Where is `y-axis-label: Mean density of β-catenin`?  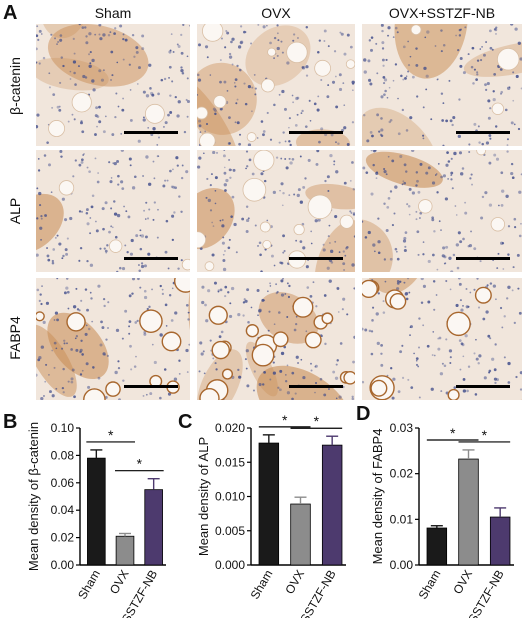
y-axis-label: Mean density of β-catenin is located at coordinates (33, 496).